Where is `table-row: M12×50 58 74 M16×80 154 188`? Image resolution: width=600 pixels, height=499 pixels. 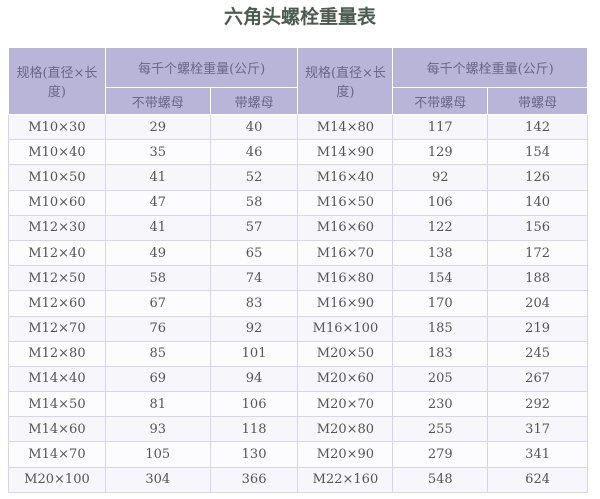
table-row: M12×50 58 74 M16×80 154 188 is located at coordinates (298, 278).